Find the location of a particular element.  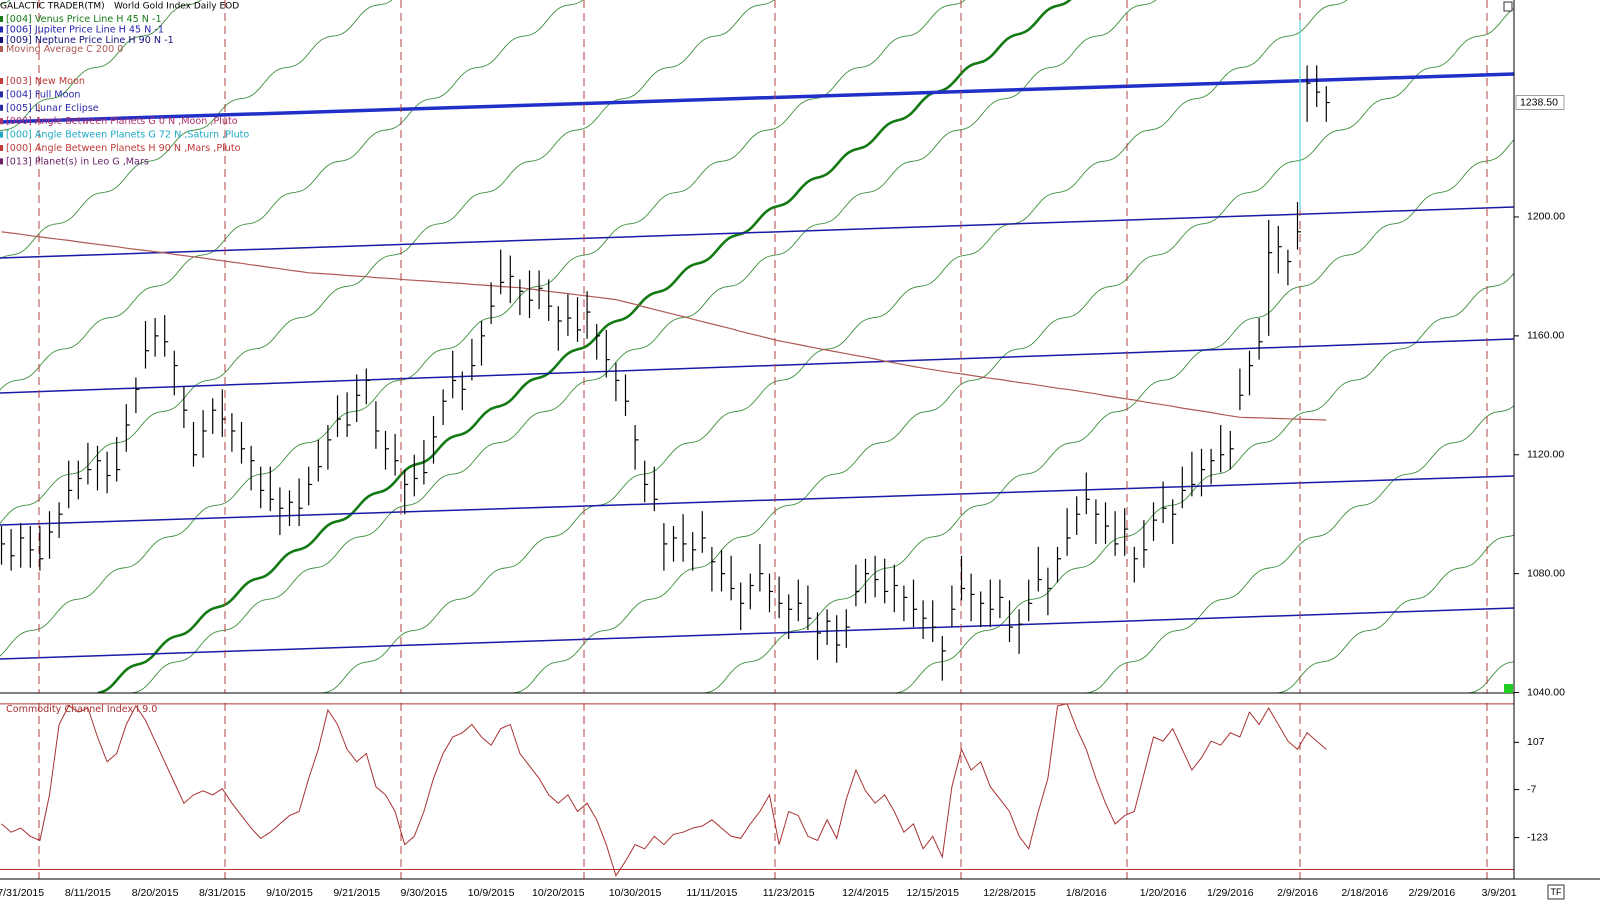

x-tick-label: 9/30/2015 is located at coordinates (424, 893).